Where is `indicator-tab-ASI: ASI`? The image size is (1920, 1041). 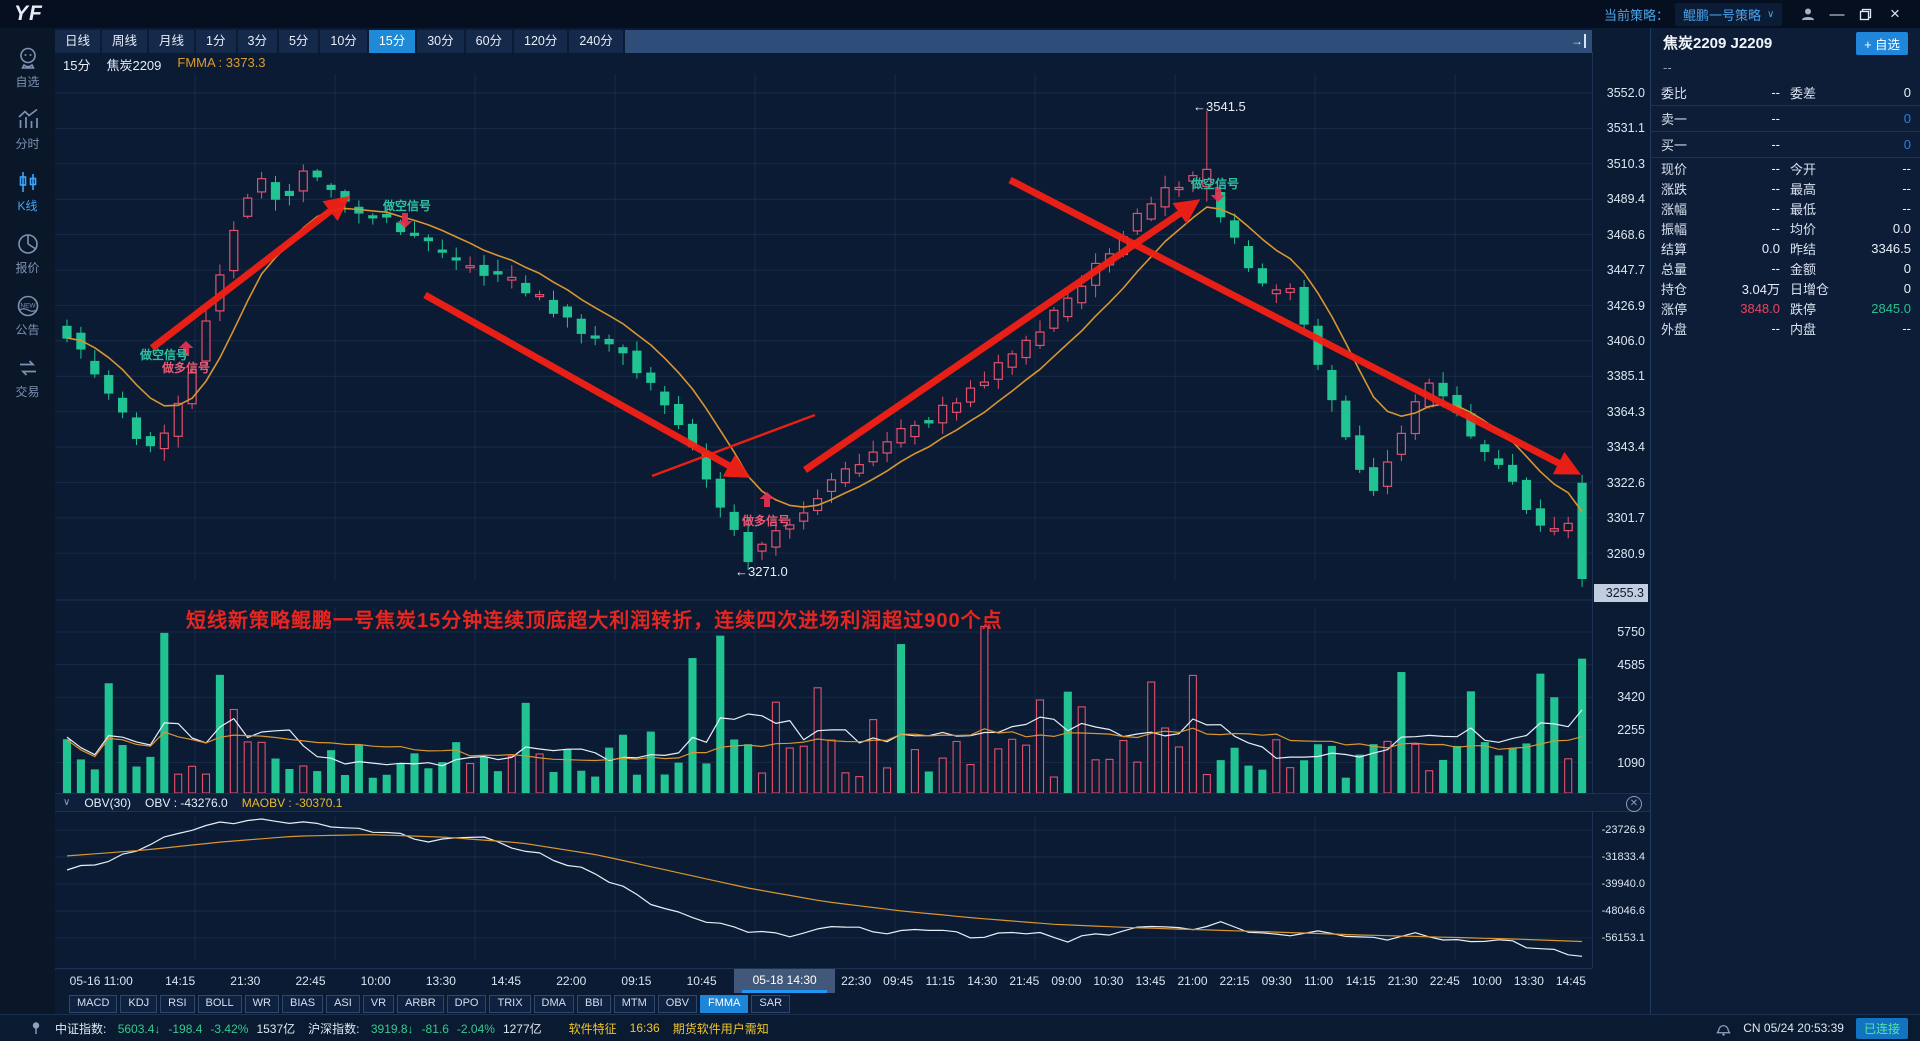 indicator-tab-ASI: ASI is located at coordinates (343, 1004).